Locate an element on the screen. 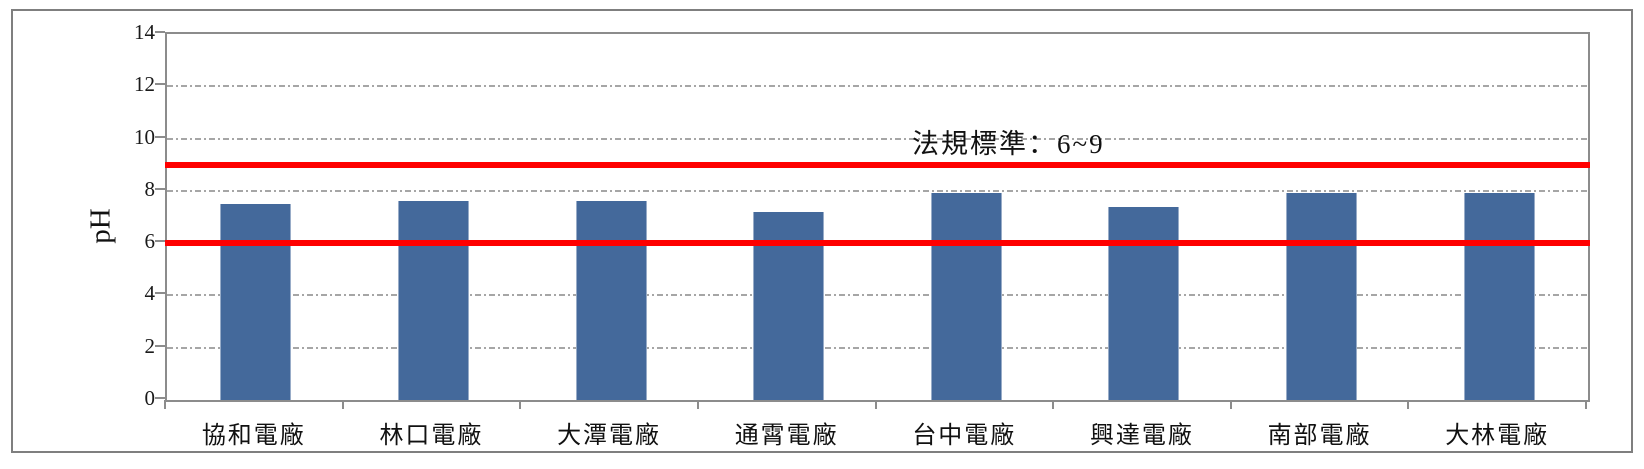  x-category-label-5: 台中電廠 is located at coordinates (964, 436).